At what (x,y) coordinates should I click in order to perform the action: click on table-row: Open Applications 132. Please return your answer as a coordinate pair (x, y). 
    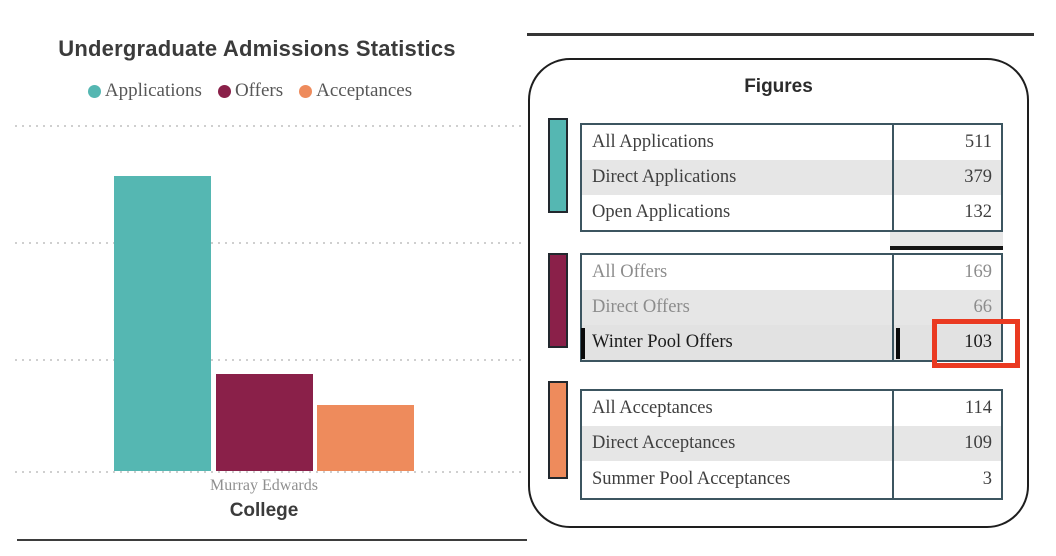
    Looking at the image, I should click on (791, 212).